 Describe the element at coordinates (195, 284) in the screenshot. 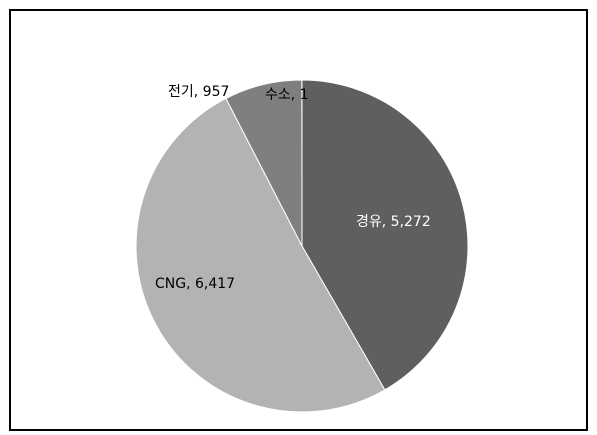

I see `data-label-2: CNG, 6,417` at that location.